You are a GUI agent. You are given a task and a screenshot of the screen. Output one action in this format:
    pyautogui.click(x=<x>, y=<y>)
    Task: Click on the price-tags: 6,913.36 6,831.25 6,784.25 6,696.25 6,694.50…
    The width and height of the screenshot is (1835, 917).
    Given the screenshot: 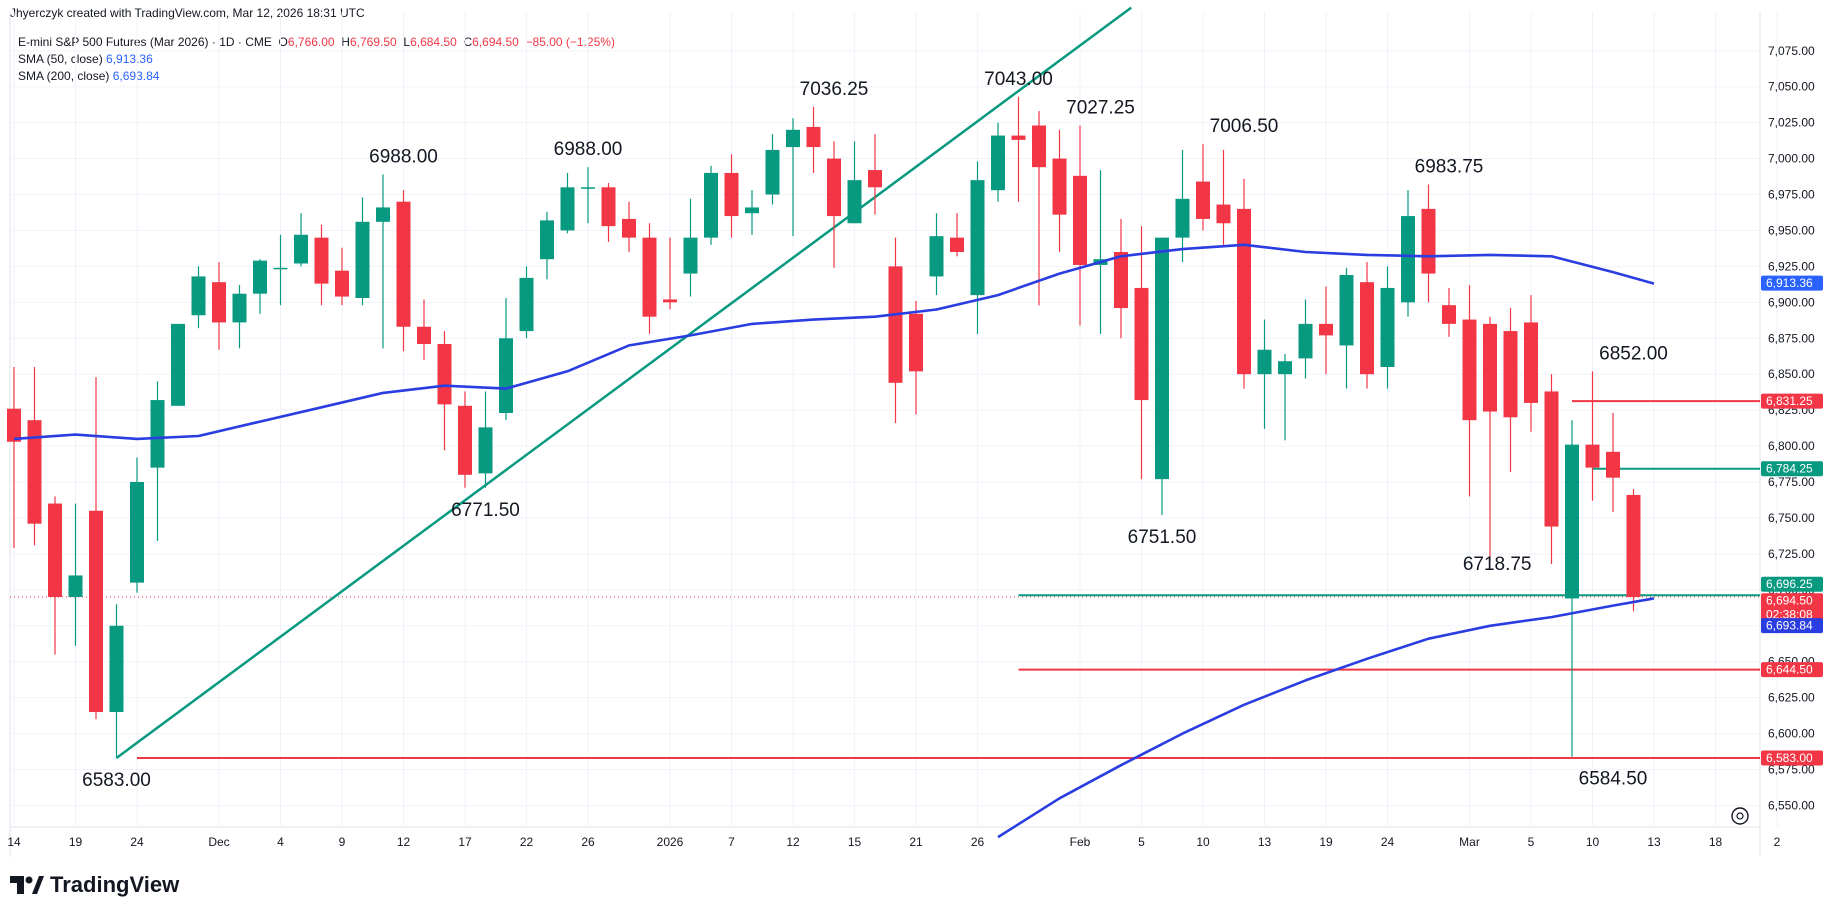 What is the action you would take?
    pyautogui.click(x=1792, y=520)
    